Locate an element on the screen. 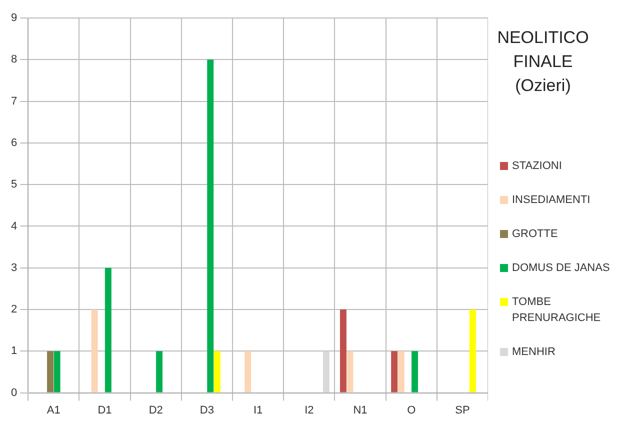  y-tick-label: 4 is located at coordinates (14, 226).